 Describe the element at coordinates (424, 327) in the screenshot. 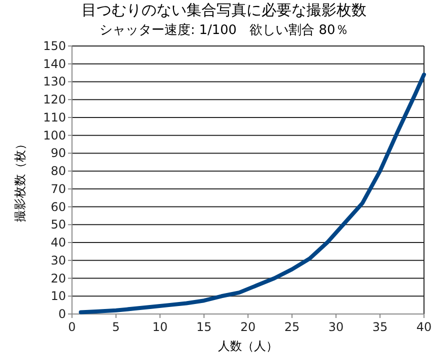

I see `x-tick-label: 40` at that location.